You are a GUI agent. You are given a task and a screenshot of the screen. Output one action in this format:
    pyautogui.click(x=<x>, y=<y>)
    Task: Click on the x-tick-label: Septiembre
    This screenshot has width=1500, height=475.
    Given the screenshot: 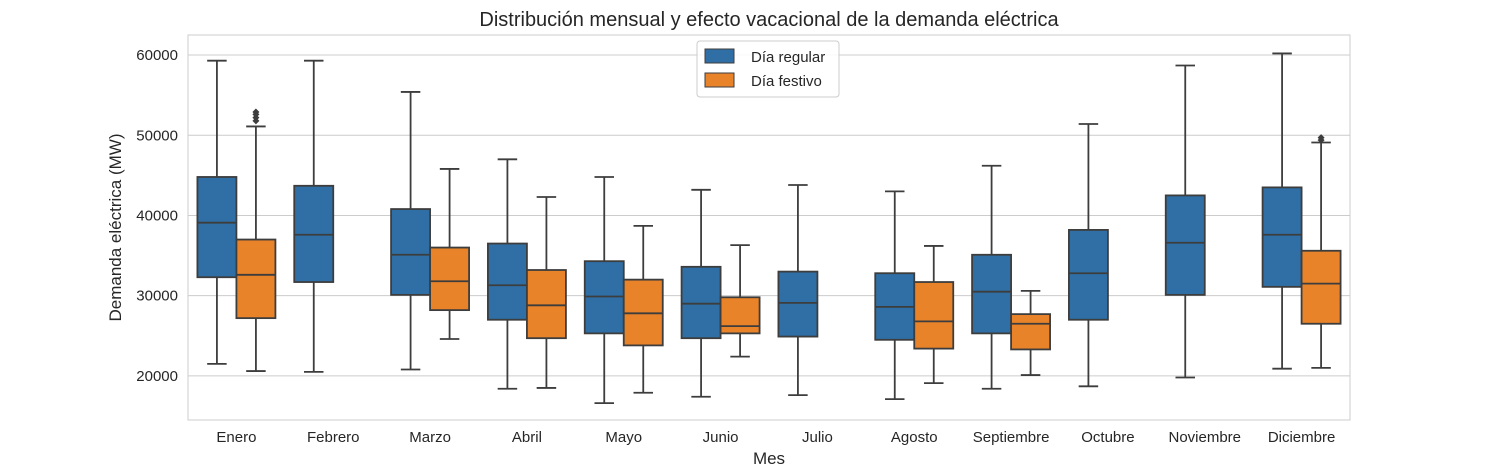 What is the action you would take?
    pyautogui.click(x=1011, y=437)
    